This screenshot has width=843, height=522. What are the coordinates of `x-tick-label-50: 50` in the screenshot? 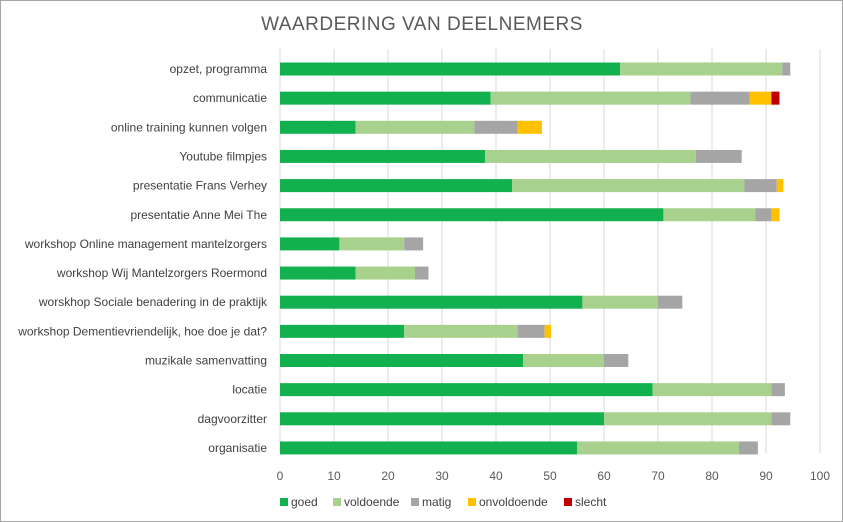 It's located at (550, 476).